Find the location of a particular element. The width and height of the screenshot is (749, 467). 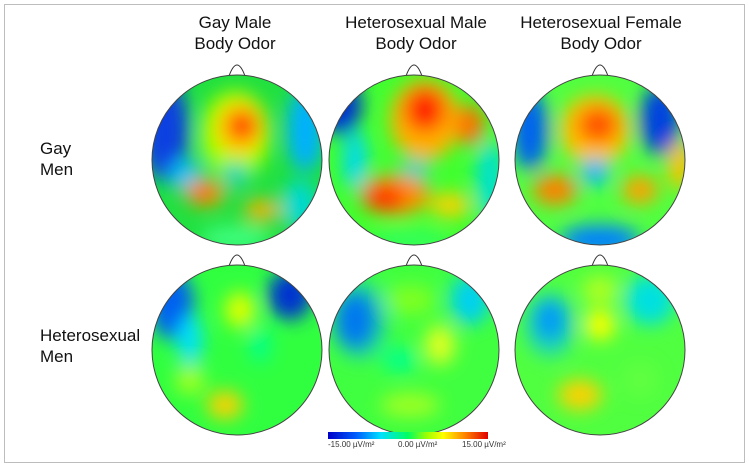

column-title-line1: Heterosexual Female is located at coordinates (601, 22).